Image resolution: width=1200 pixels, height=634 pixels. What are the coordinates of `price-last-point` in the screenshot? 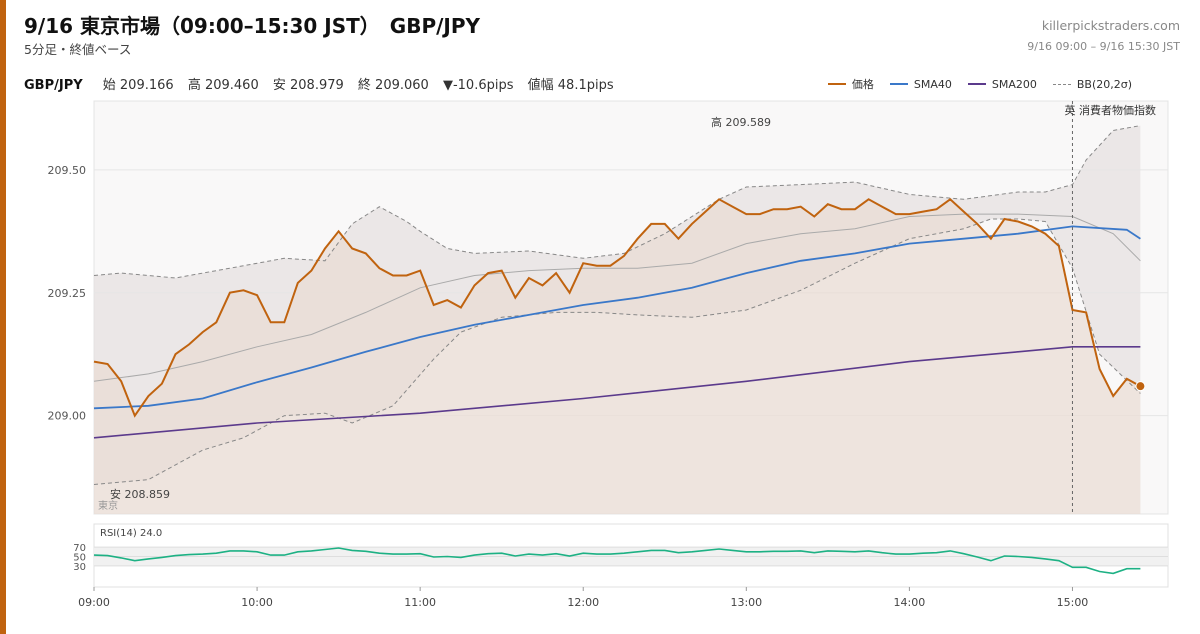 It's located at (1140, 386).